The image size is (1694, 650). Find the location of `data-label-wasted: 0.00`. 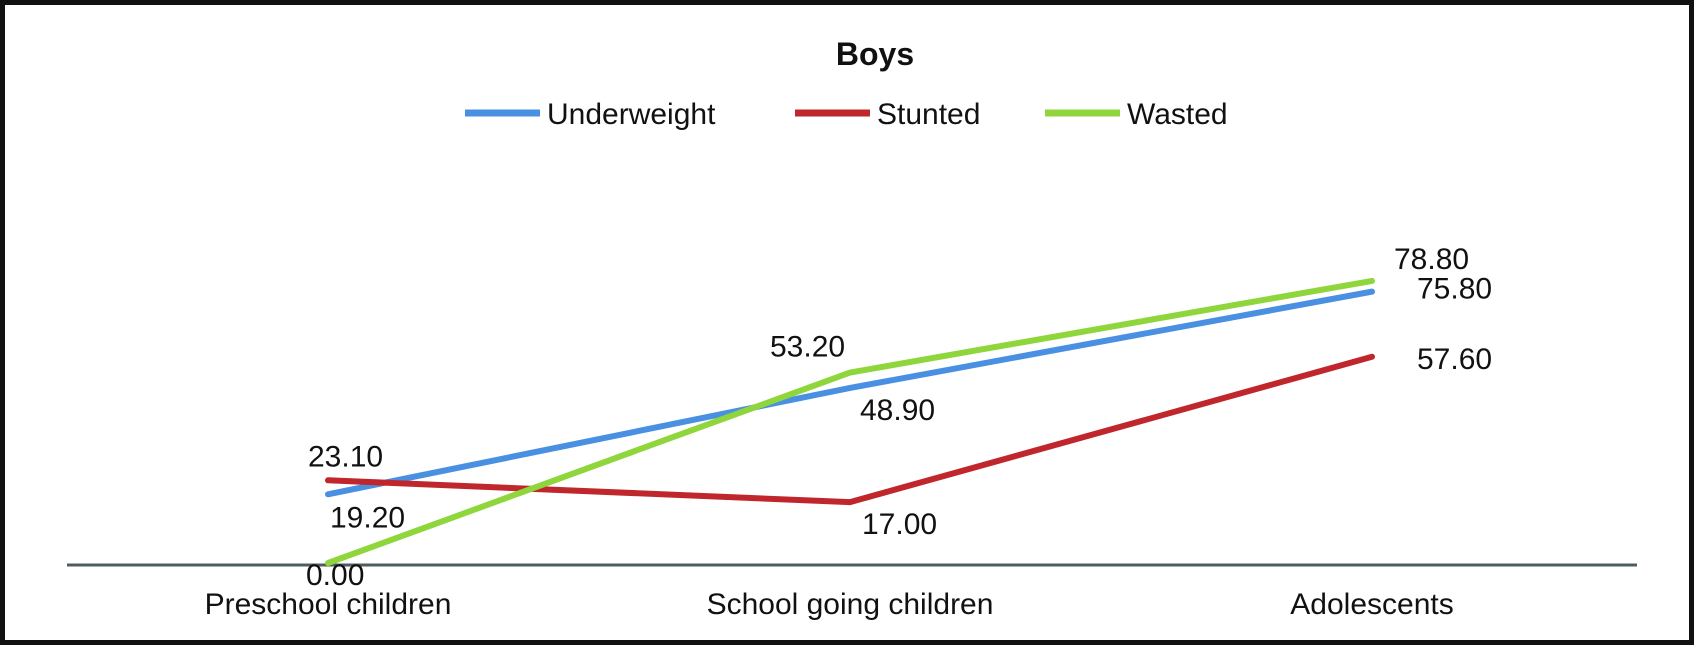

data-label-wasted: 0.00 is located at coordinates (335, 575).